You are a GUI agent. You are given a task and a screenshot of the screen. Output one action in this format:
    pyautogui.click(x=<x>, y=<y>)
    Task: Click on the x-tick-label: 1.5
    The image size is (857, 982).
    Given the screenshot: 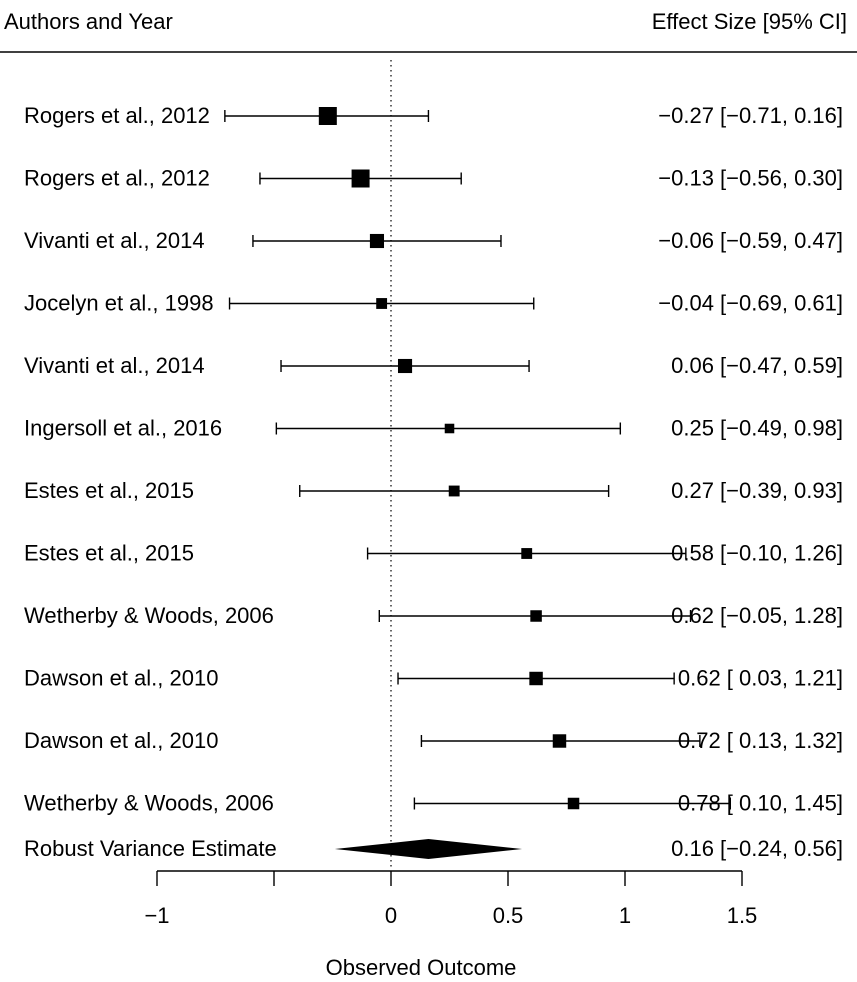 What is the action you would take?
    pyautogui.click(x=742, y=915)
    